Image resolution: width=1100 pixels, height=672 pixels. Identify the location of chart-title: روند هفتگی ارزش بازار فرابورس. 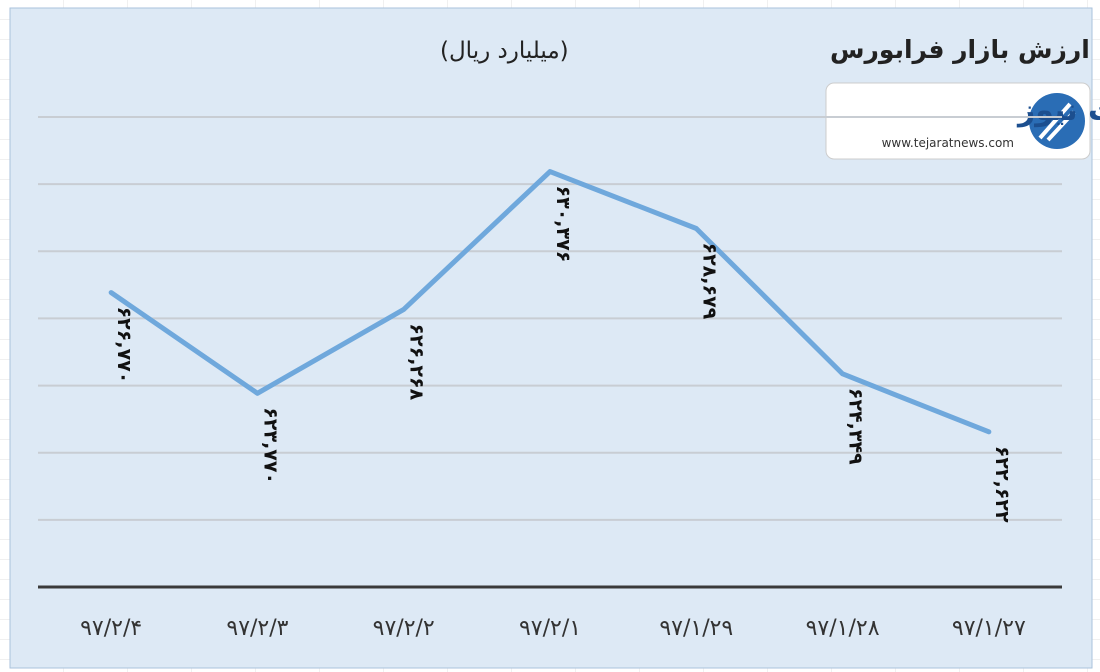
(965, 50).